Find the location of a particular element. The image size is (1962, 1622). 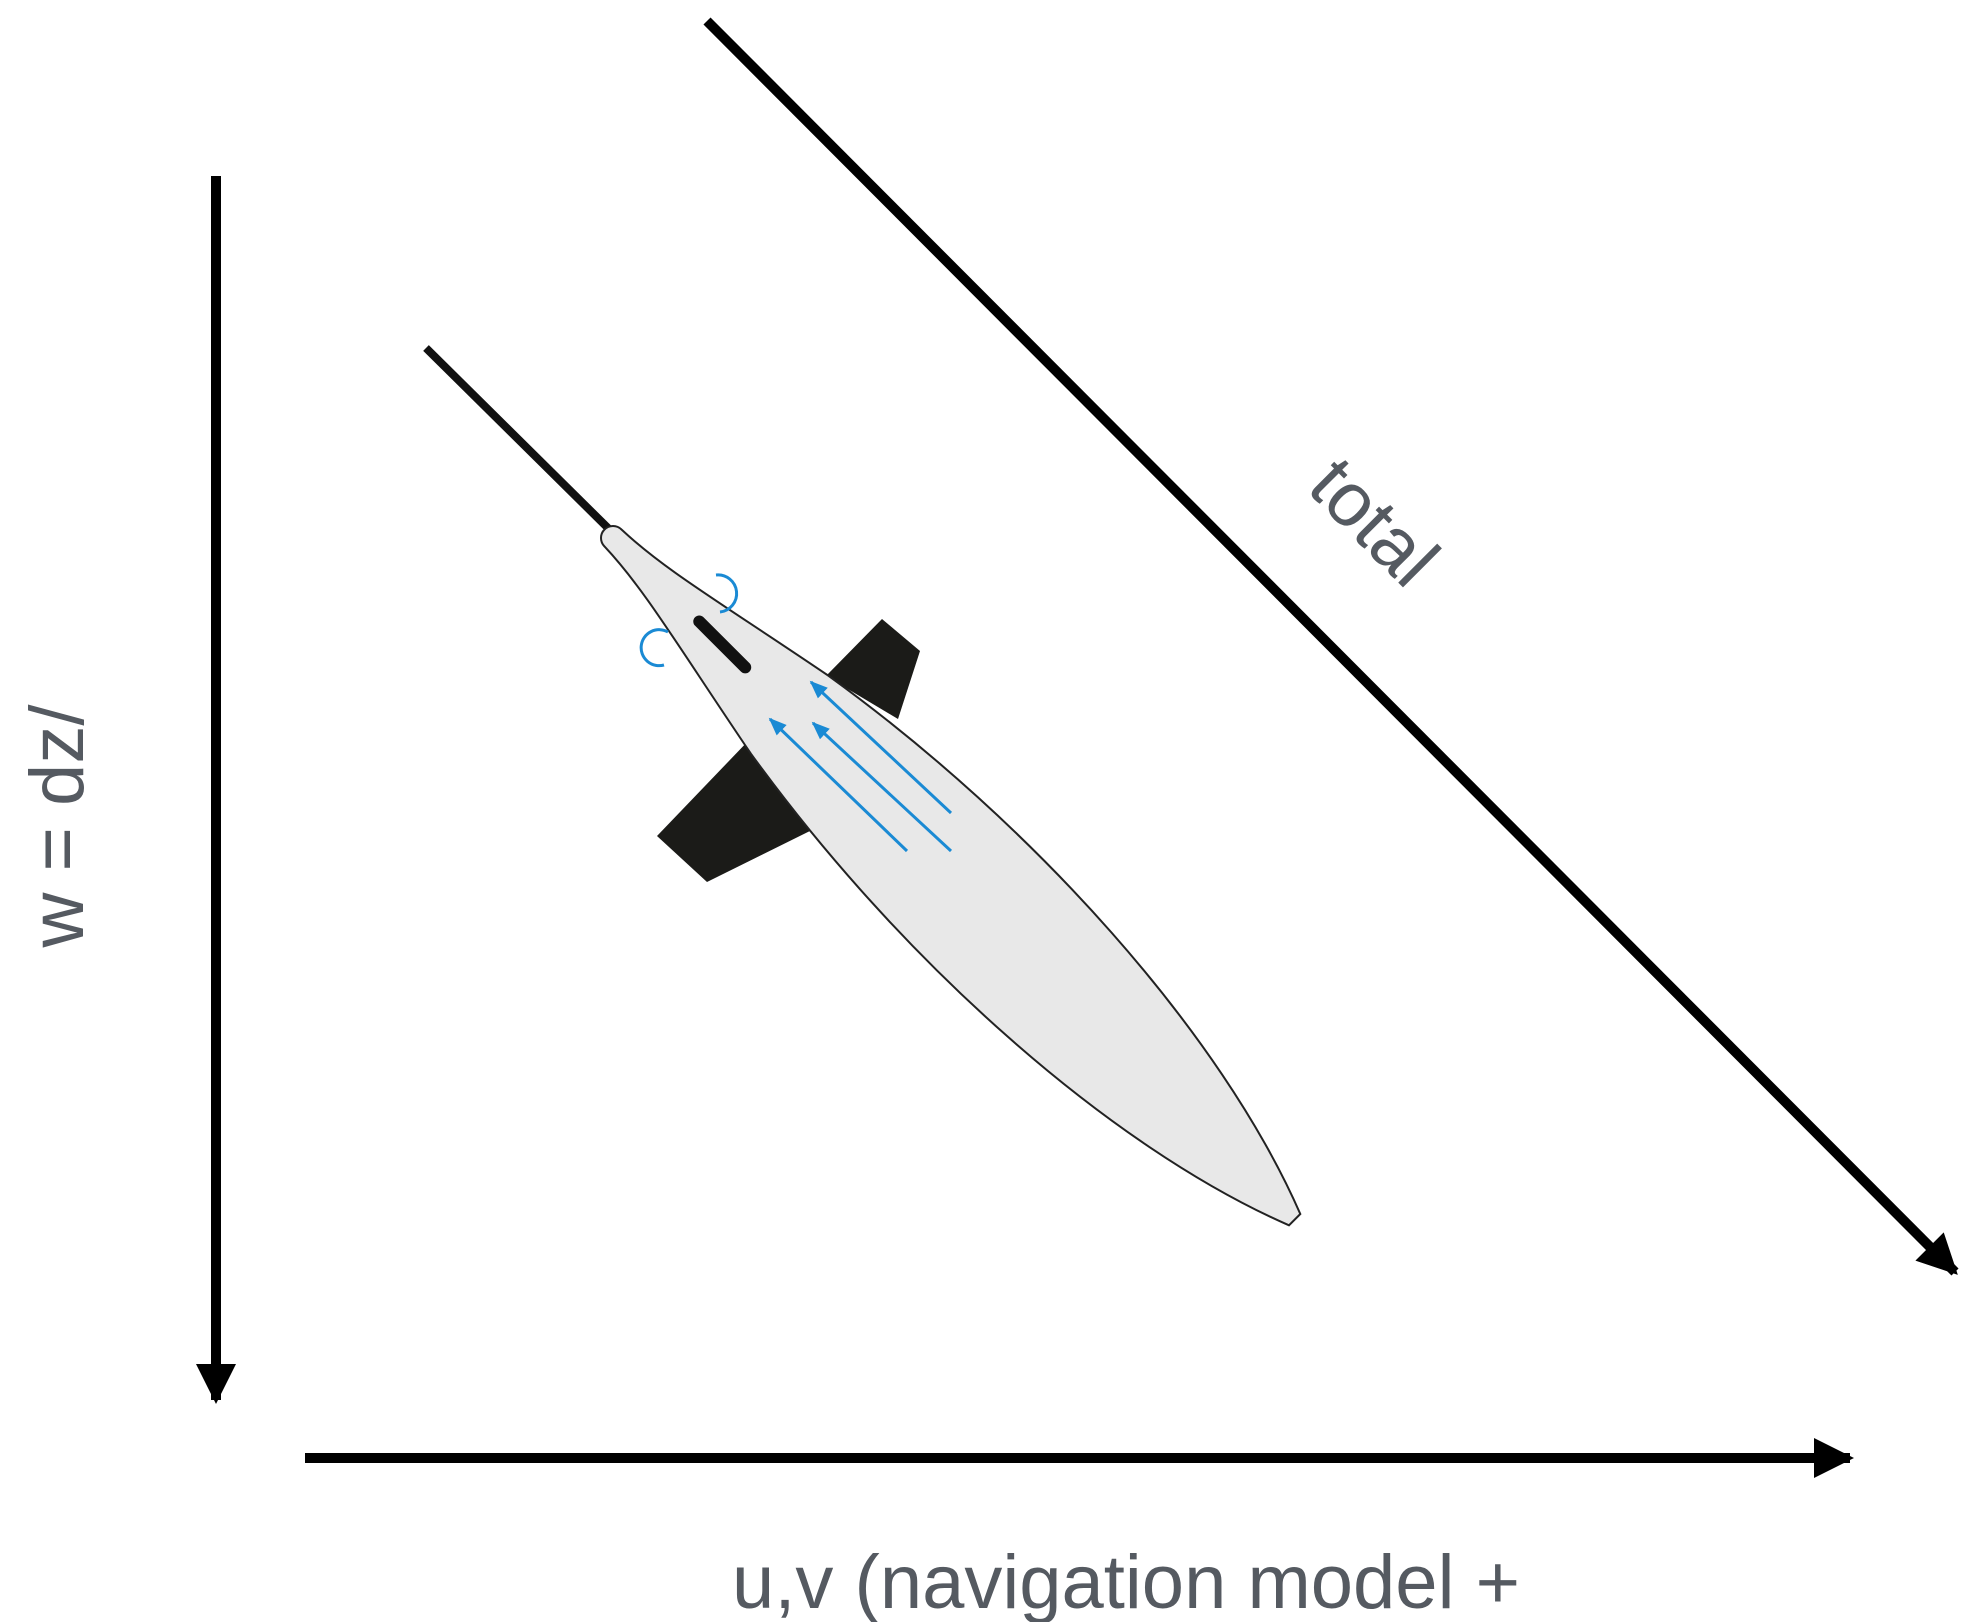

sensor is located at coordinates (722, 644).